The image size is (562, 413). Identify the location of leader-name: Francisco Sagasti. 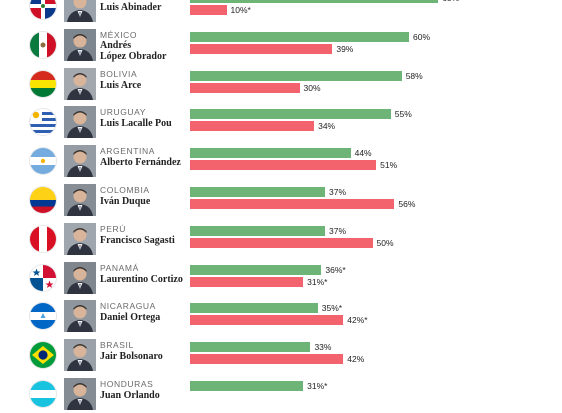
(137, 240).